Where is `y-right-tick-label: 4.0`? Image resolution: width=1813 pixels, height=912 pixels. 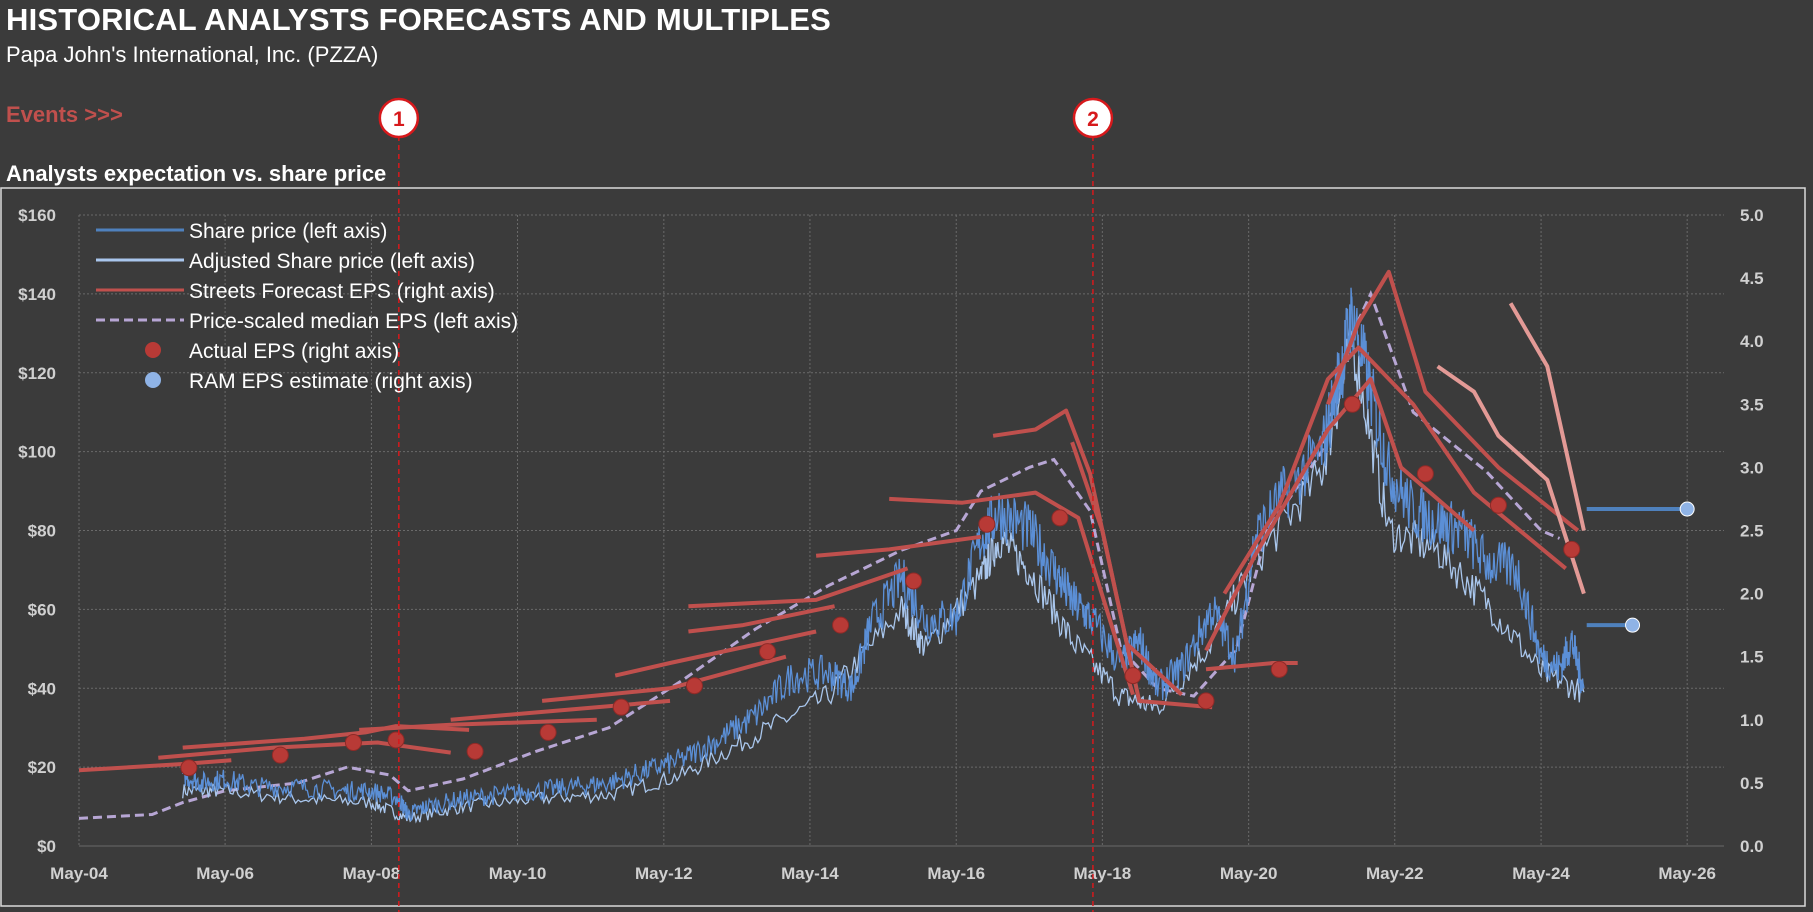
y-right-tick-label: 4.0 is located at coordinates (1752, 341).